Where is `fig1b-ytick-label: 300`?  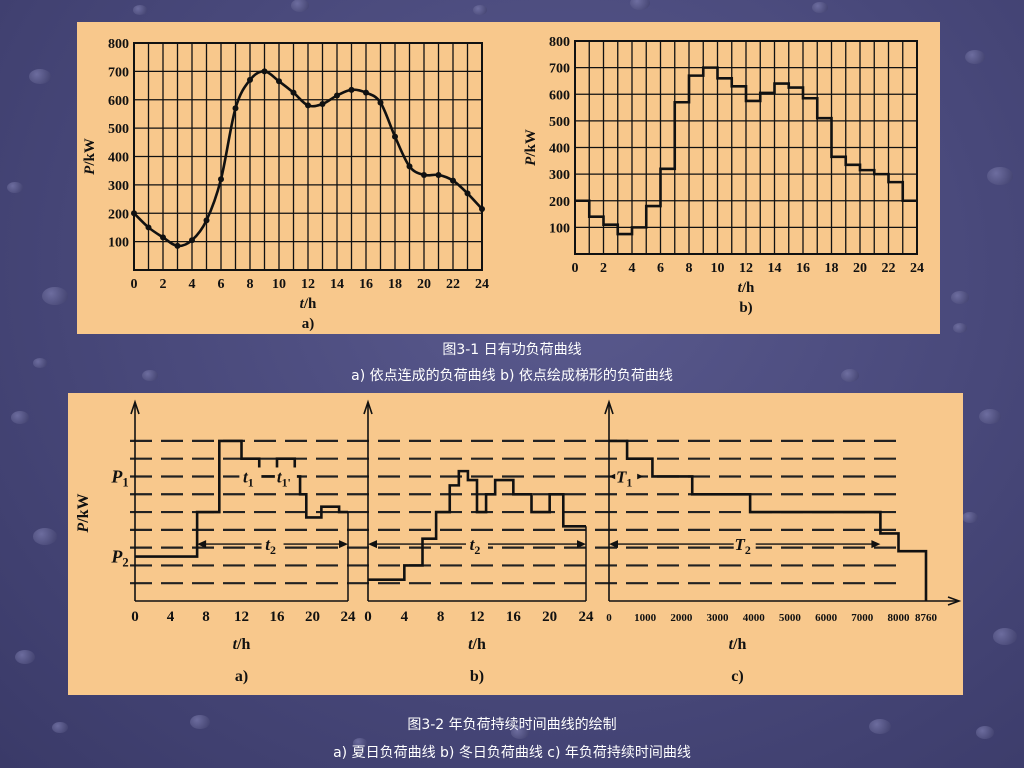 fig1b-ytick-label: 300 is located at coordinates (559, 175).